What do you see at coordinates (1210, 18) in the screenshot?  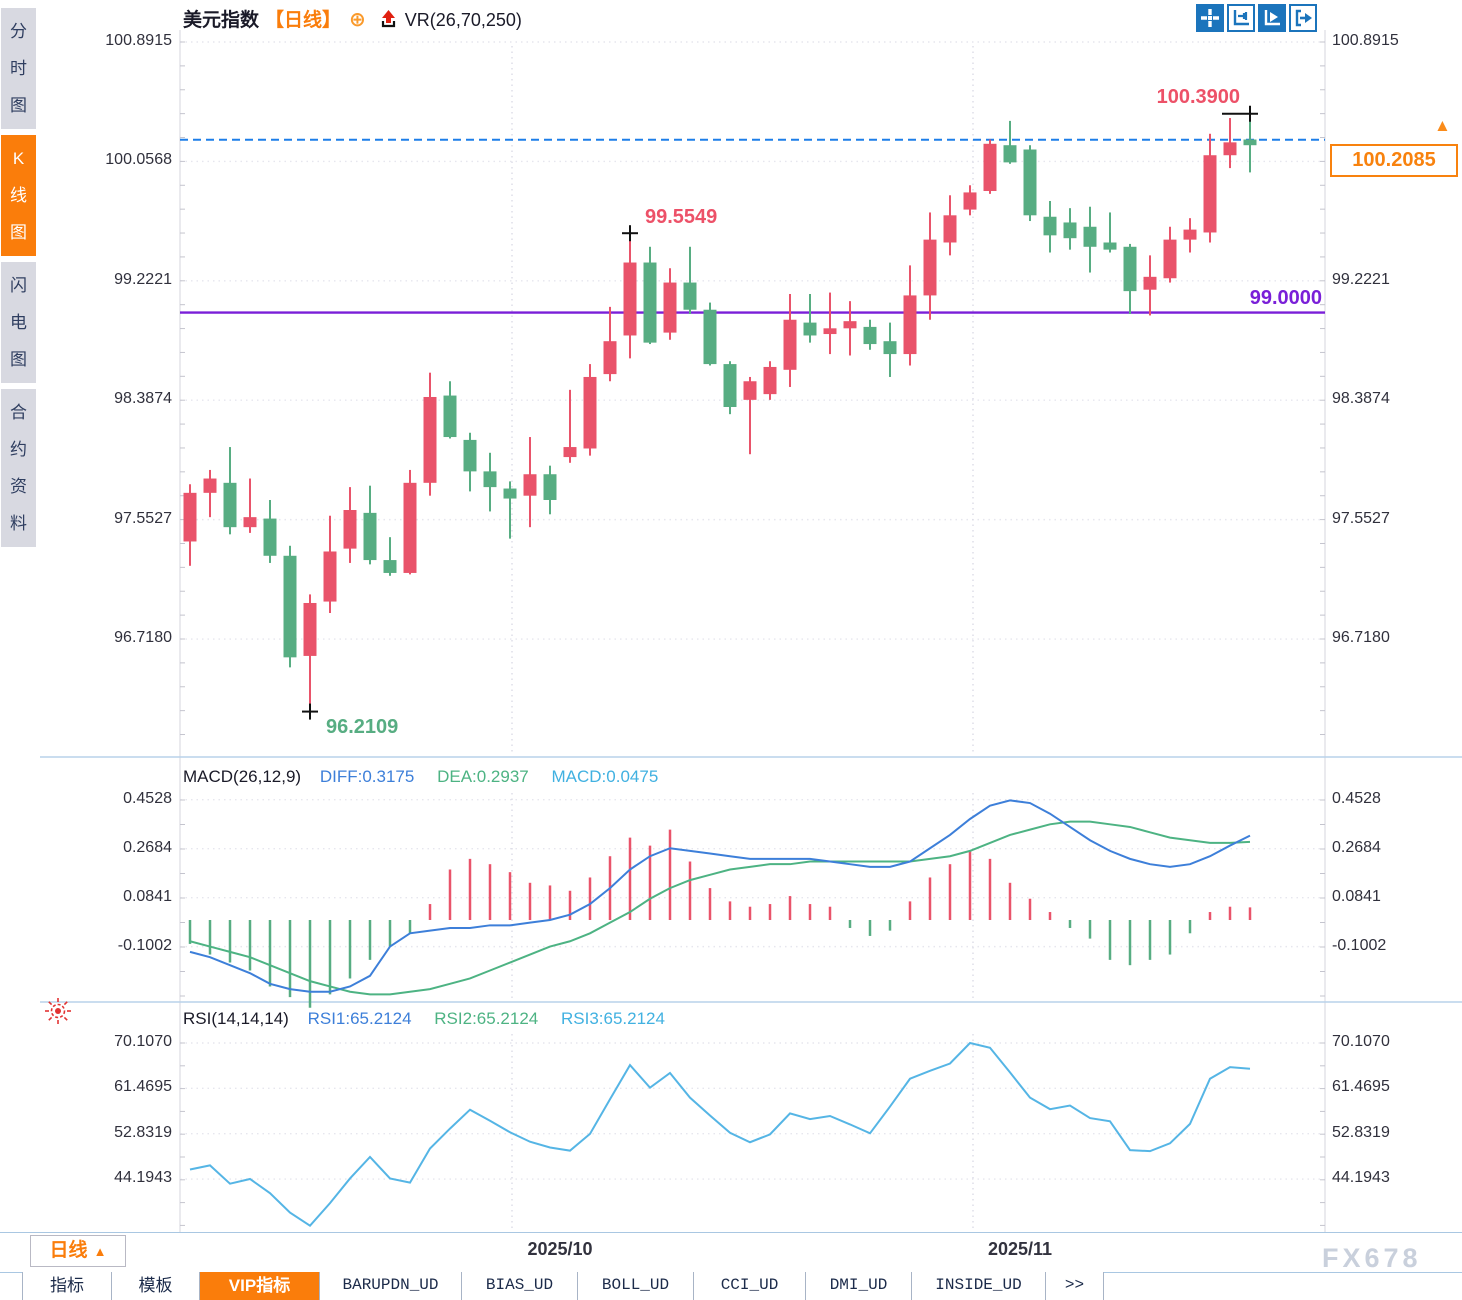 I see `crosshair-move-icon` at bounding box center [1210, 18].